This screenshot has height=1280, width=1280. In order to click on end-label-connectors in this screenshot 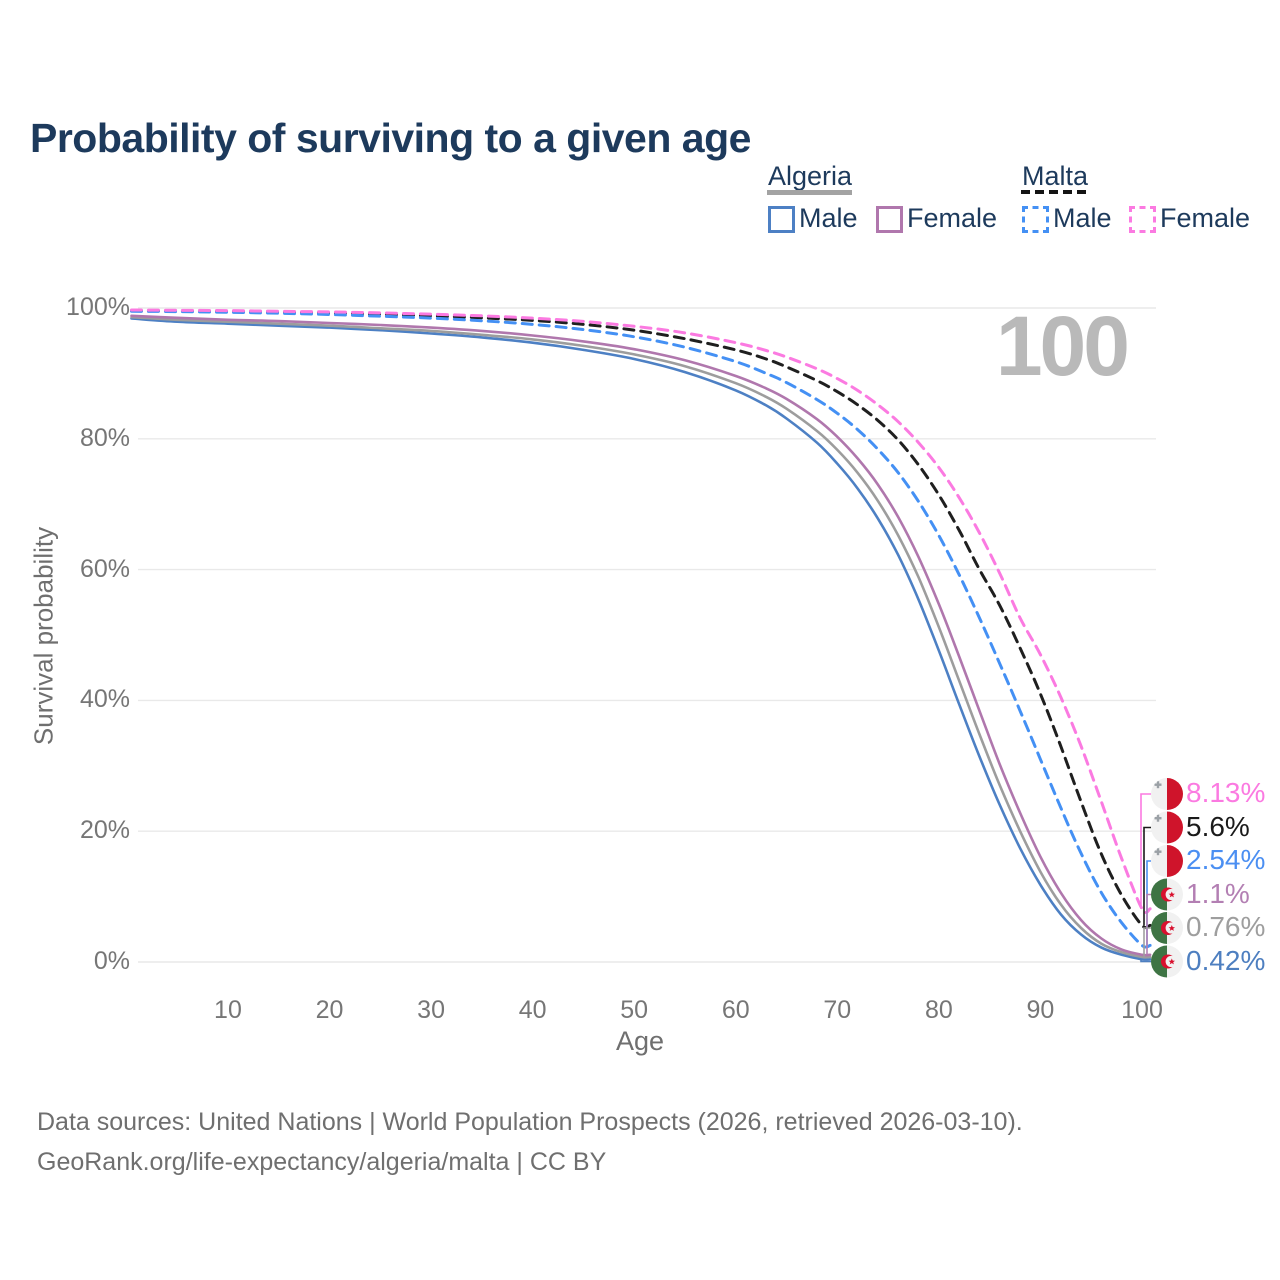, I will do `click(1145, 878)`.